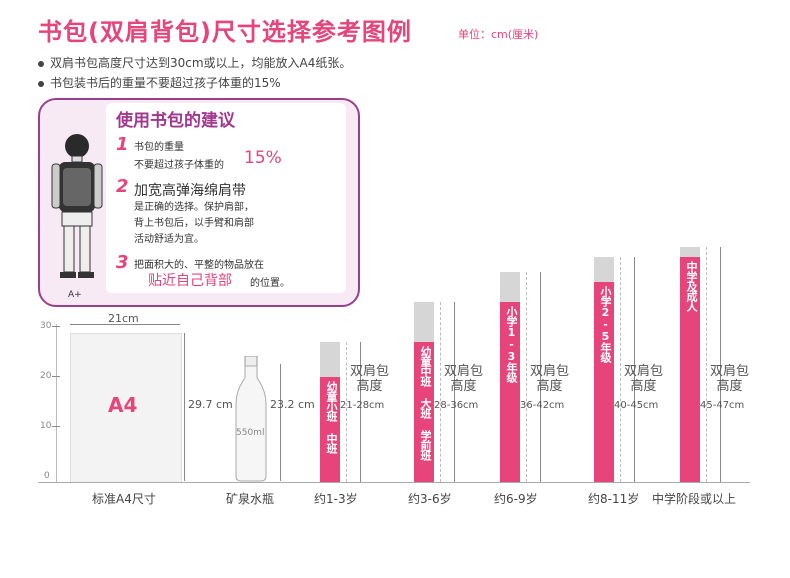 This screenshot has width=790, height=578. What do you see at coordinates (270, 283) in the screenshot?
I see `tip-3-line2: 的位置。` at bounding box center [270, 283].